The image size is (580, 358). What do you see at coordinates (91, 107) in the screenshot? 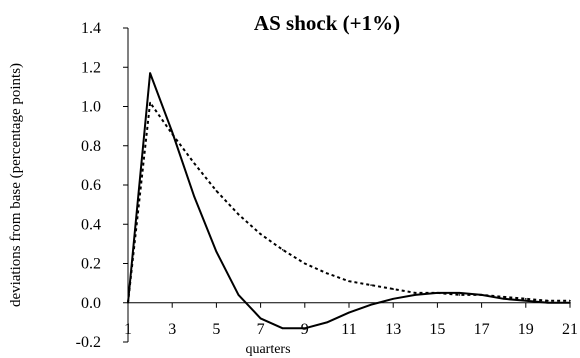
I see `y-tick-label: 1.0` at bounding box center [91, 107].